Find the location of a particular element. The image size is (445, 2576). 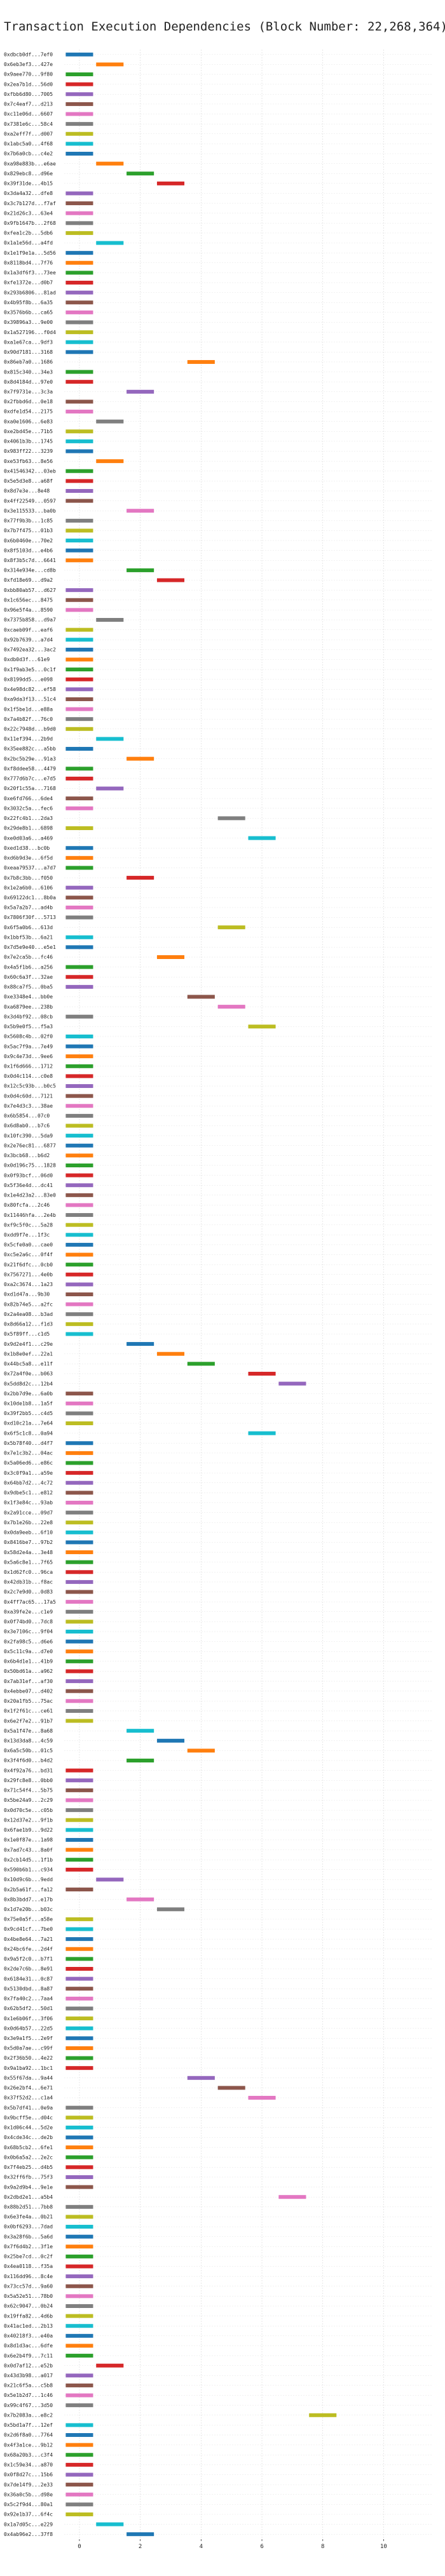

tx-hash-label: 0x88b2d51...7bb8 is located at coordinates (28, 2207).